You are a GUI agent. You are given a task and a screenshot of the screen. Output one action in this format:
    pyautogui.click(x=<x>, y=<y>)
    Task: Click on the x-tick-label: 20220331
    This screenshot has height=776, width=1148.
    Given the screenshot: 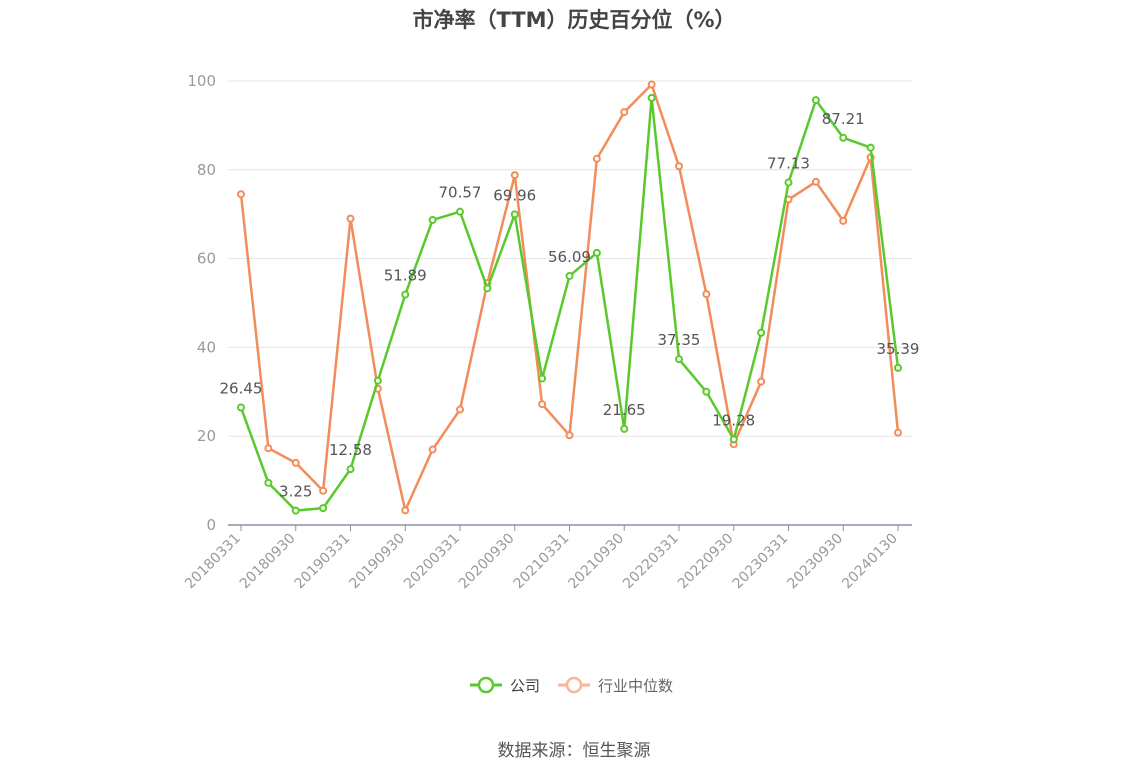 What is the action you would take?
    pyautogui.click(x=651, y=562)
    